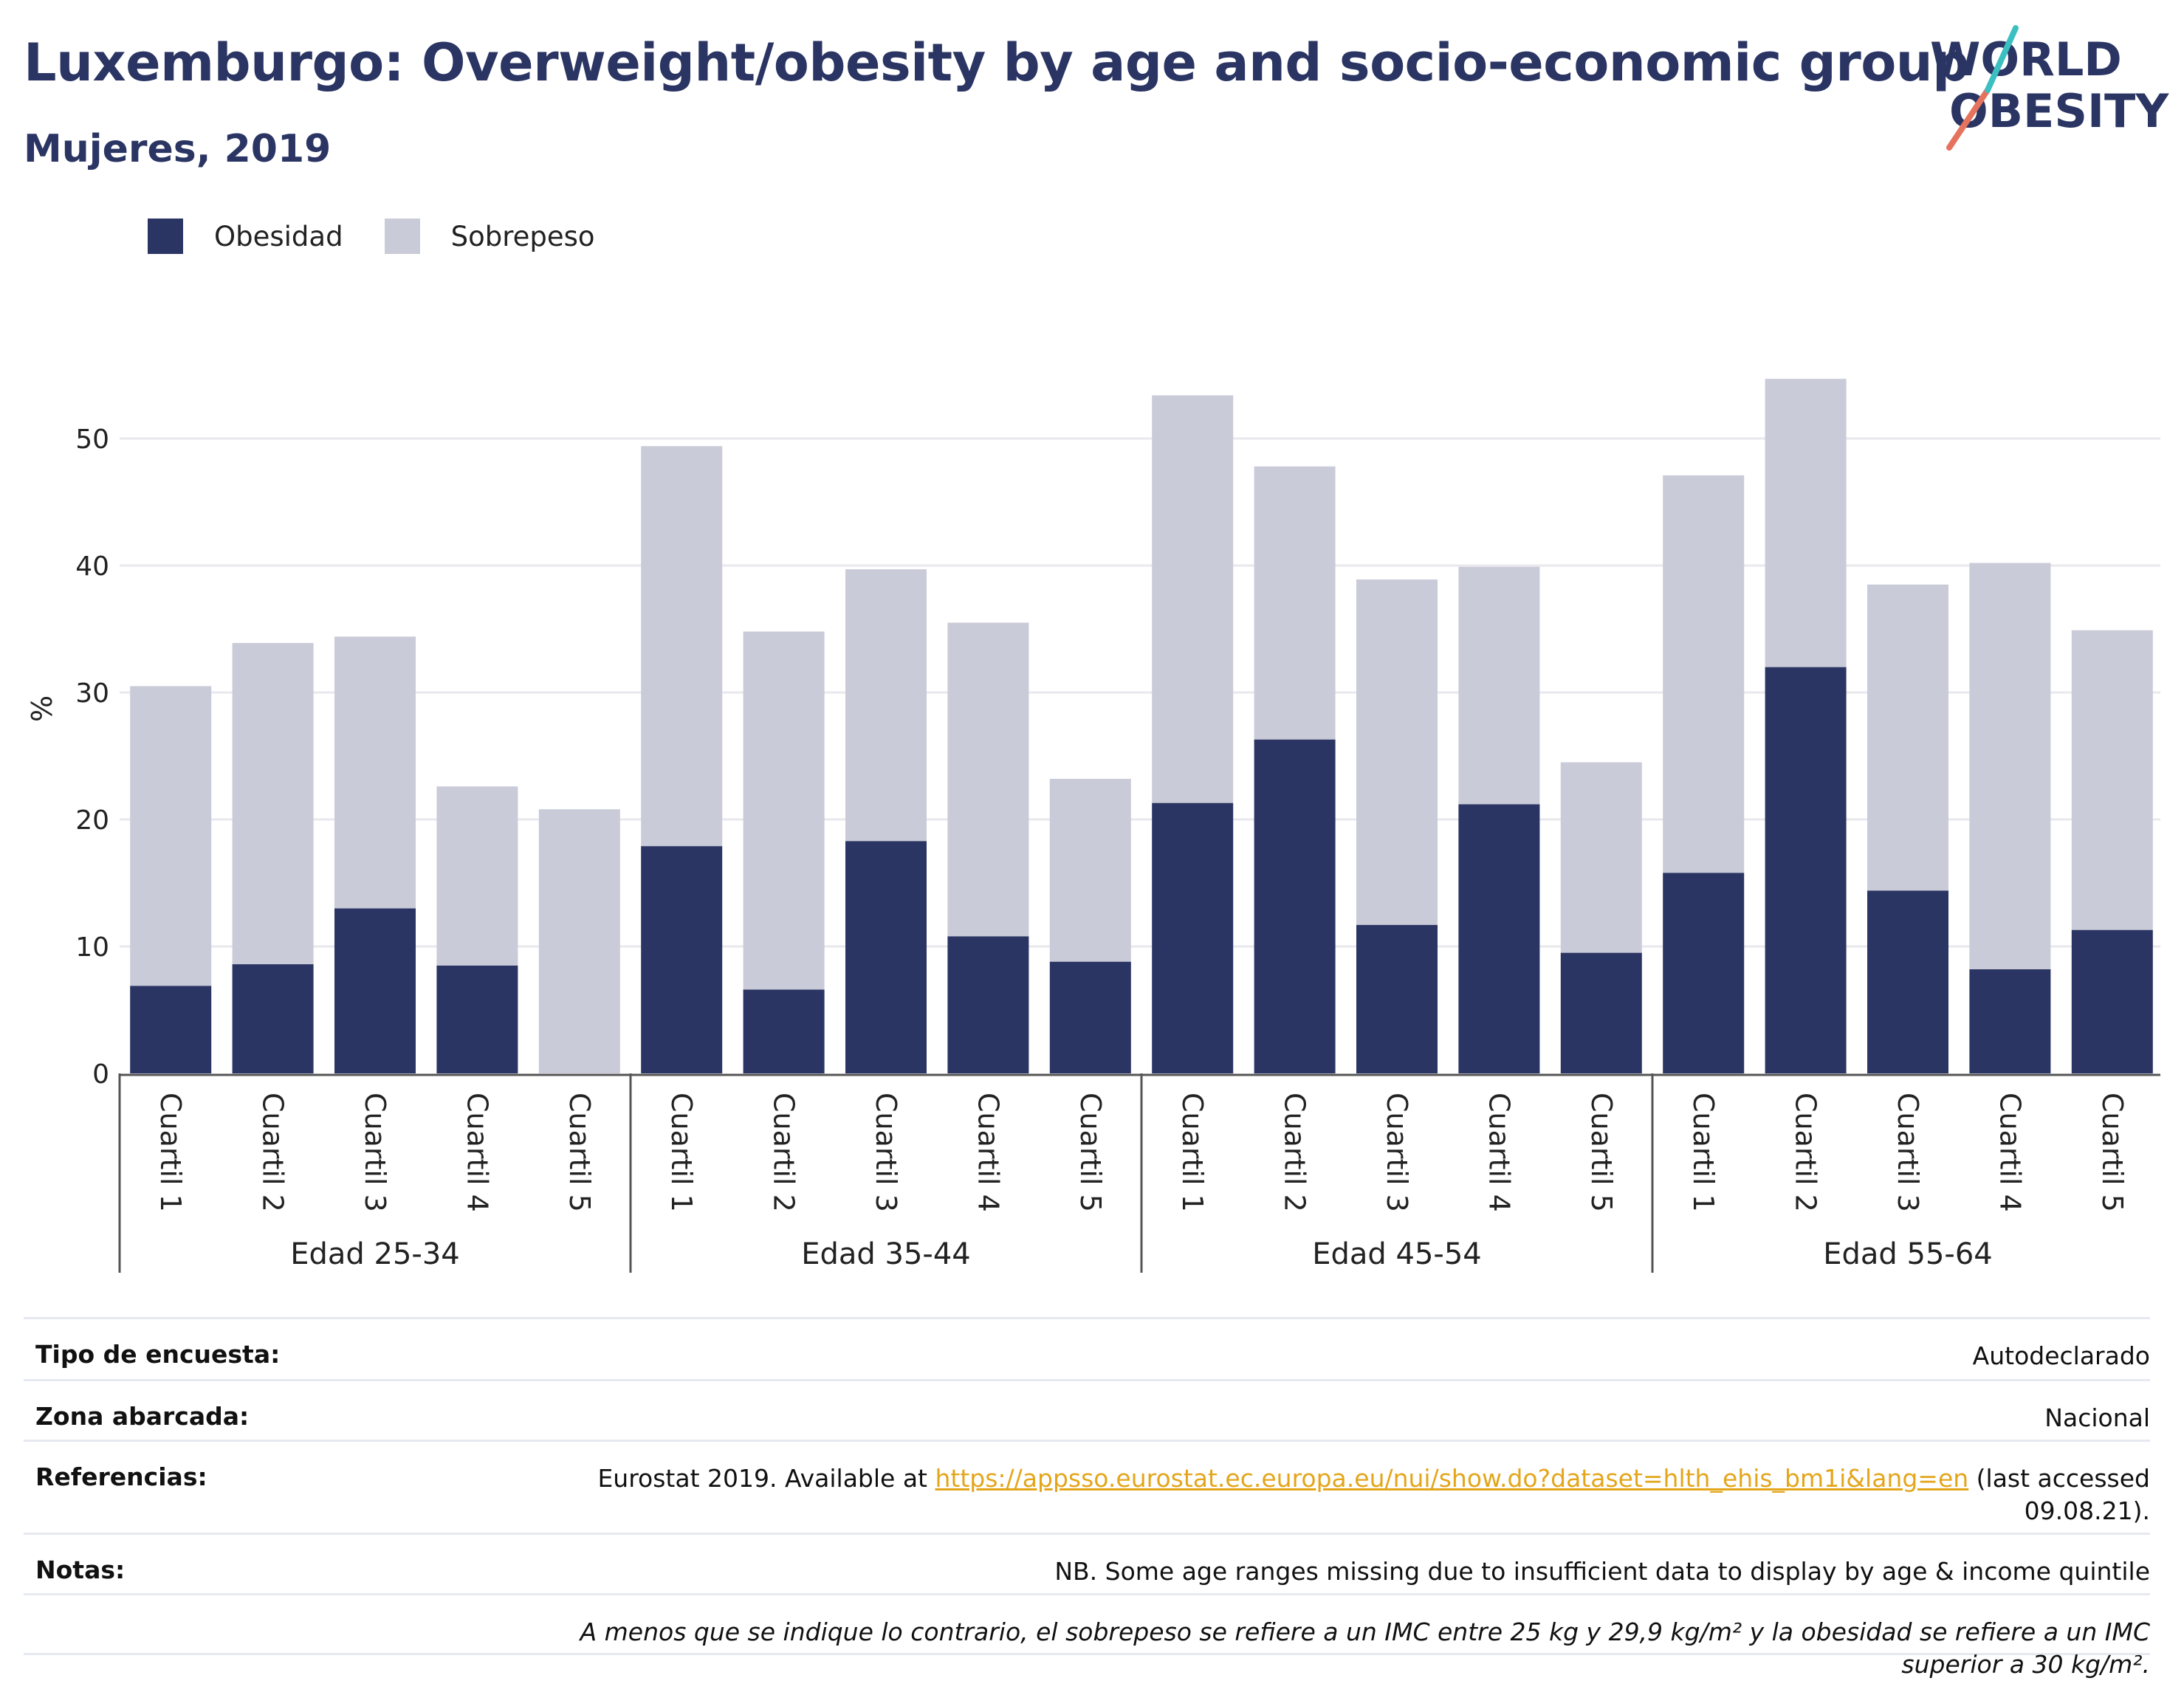 This screenshot has height=1695, width=2184. I want to click on logo-word-1: WORLD, so click(2026, 59).